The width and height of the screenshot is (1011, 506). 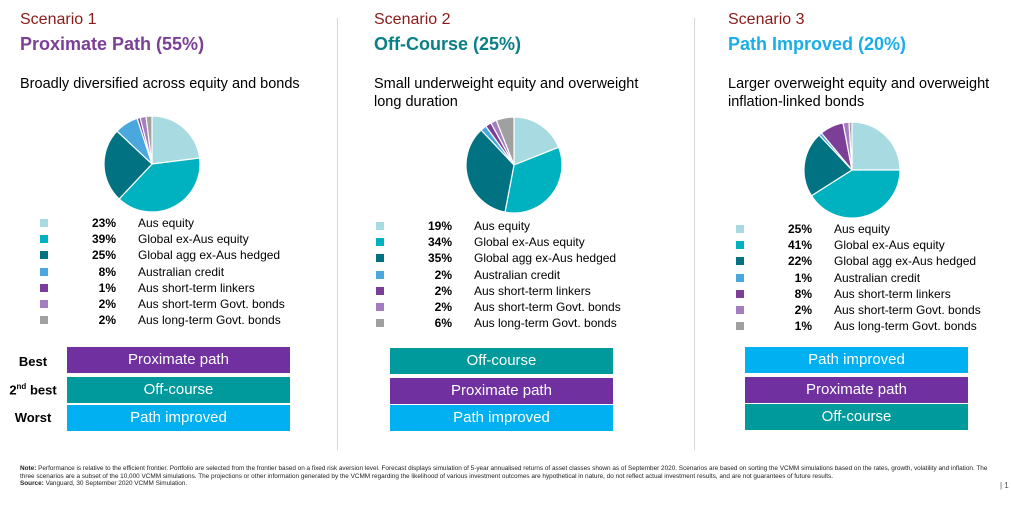 I want to click on source-label: Source:, so click(x=32, y=484).